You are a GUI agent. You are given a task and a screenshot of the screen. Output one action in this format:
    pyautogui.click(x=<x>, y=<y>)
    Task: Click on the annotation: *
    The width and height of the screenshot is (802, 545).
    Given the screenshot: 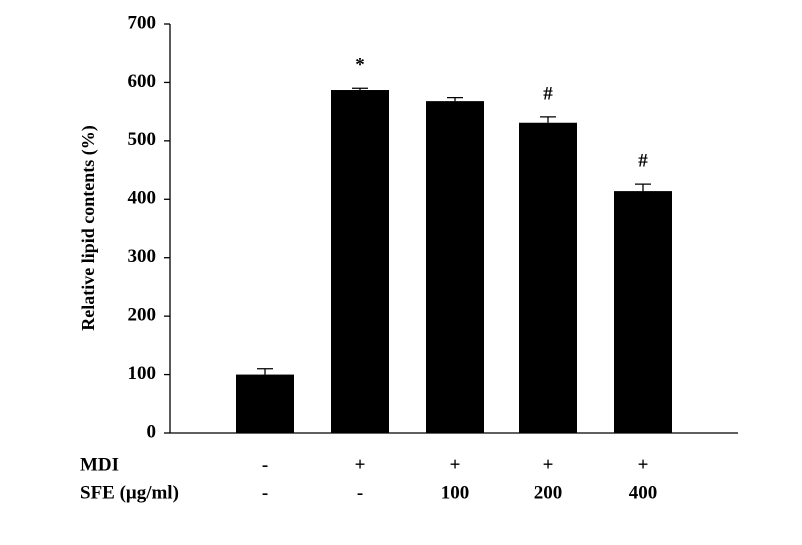 What is the action you would take?
    pyautogui.click(x=360, y=65)
    